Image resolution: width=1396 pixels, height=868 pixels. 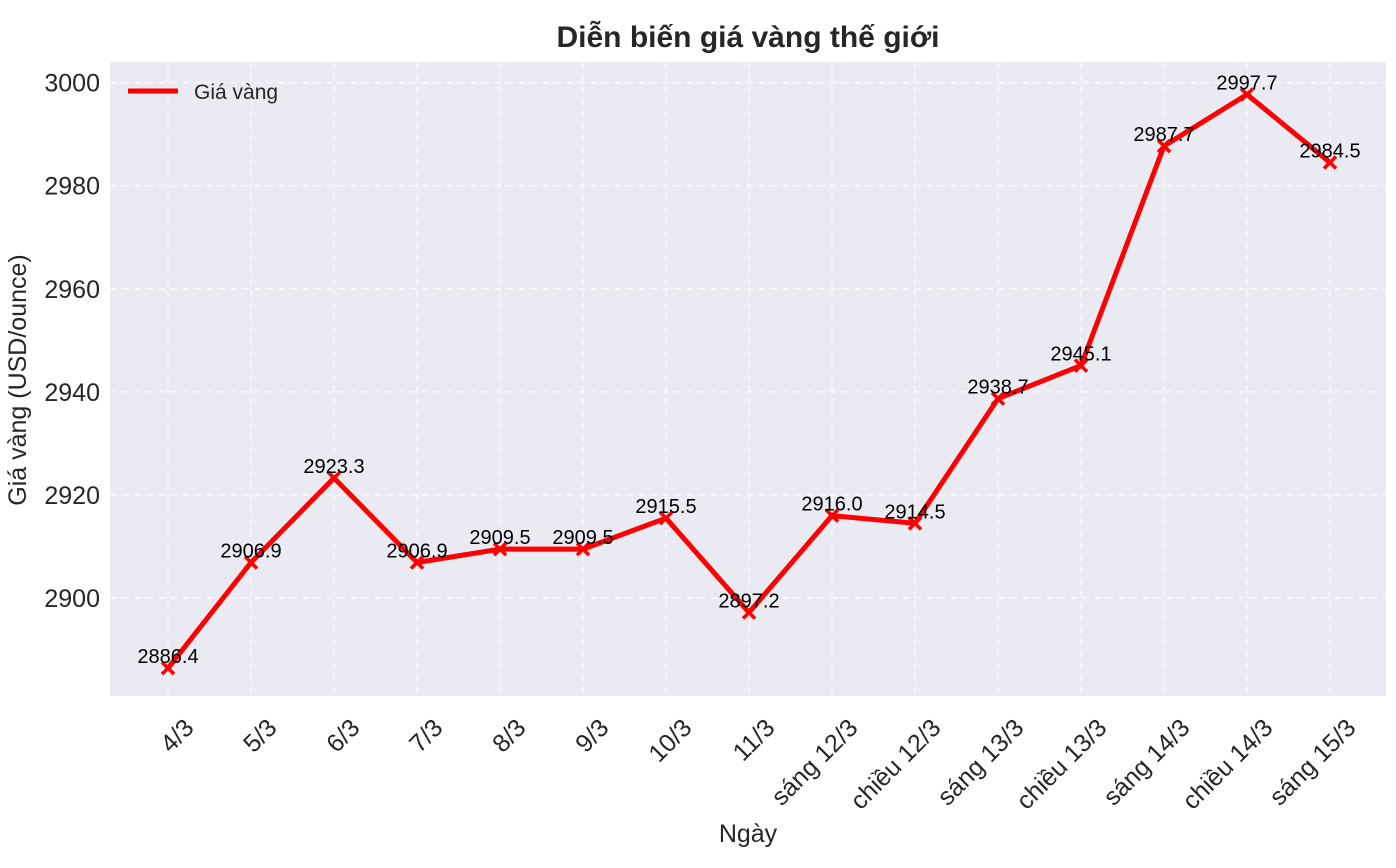 I want to click on y-tick-label: 2980, so click(x=72, y=187).